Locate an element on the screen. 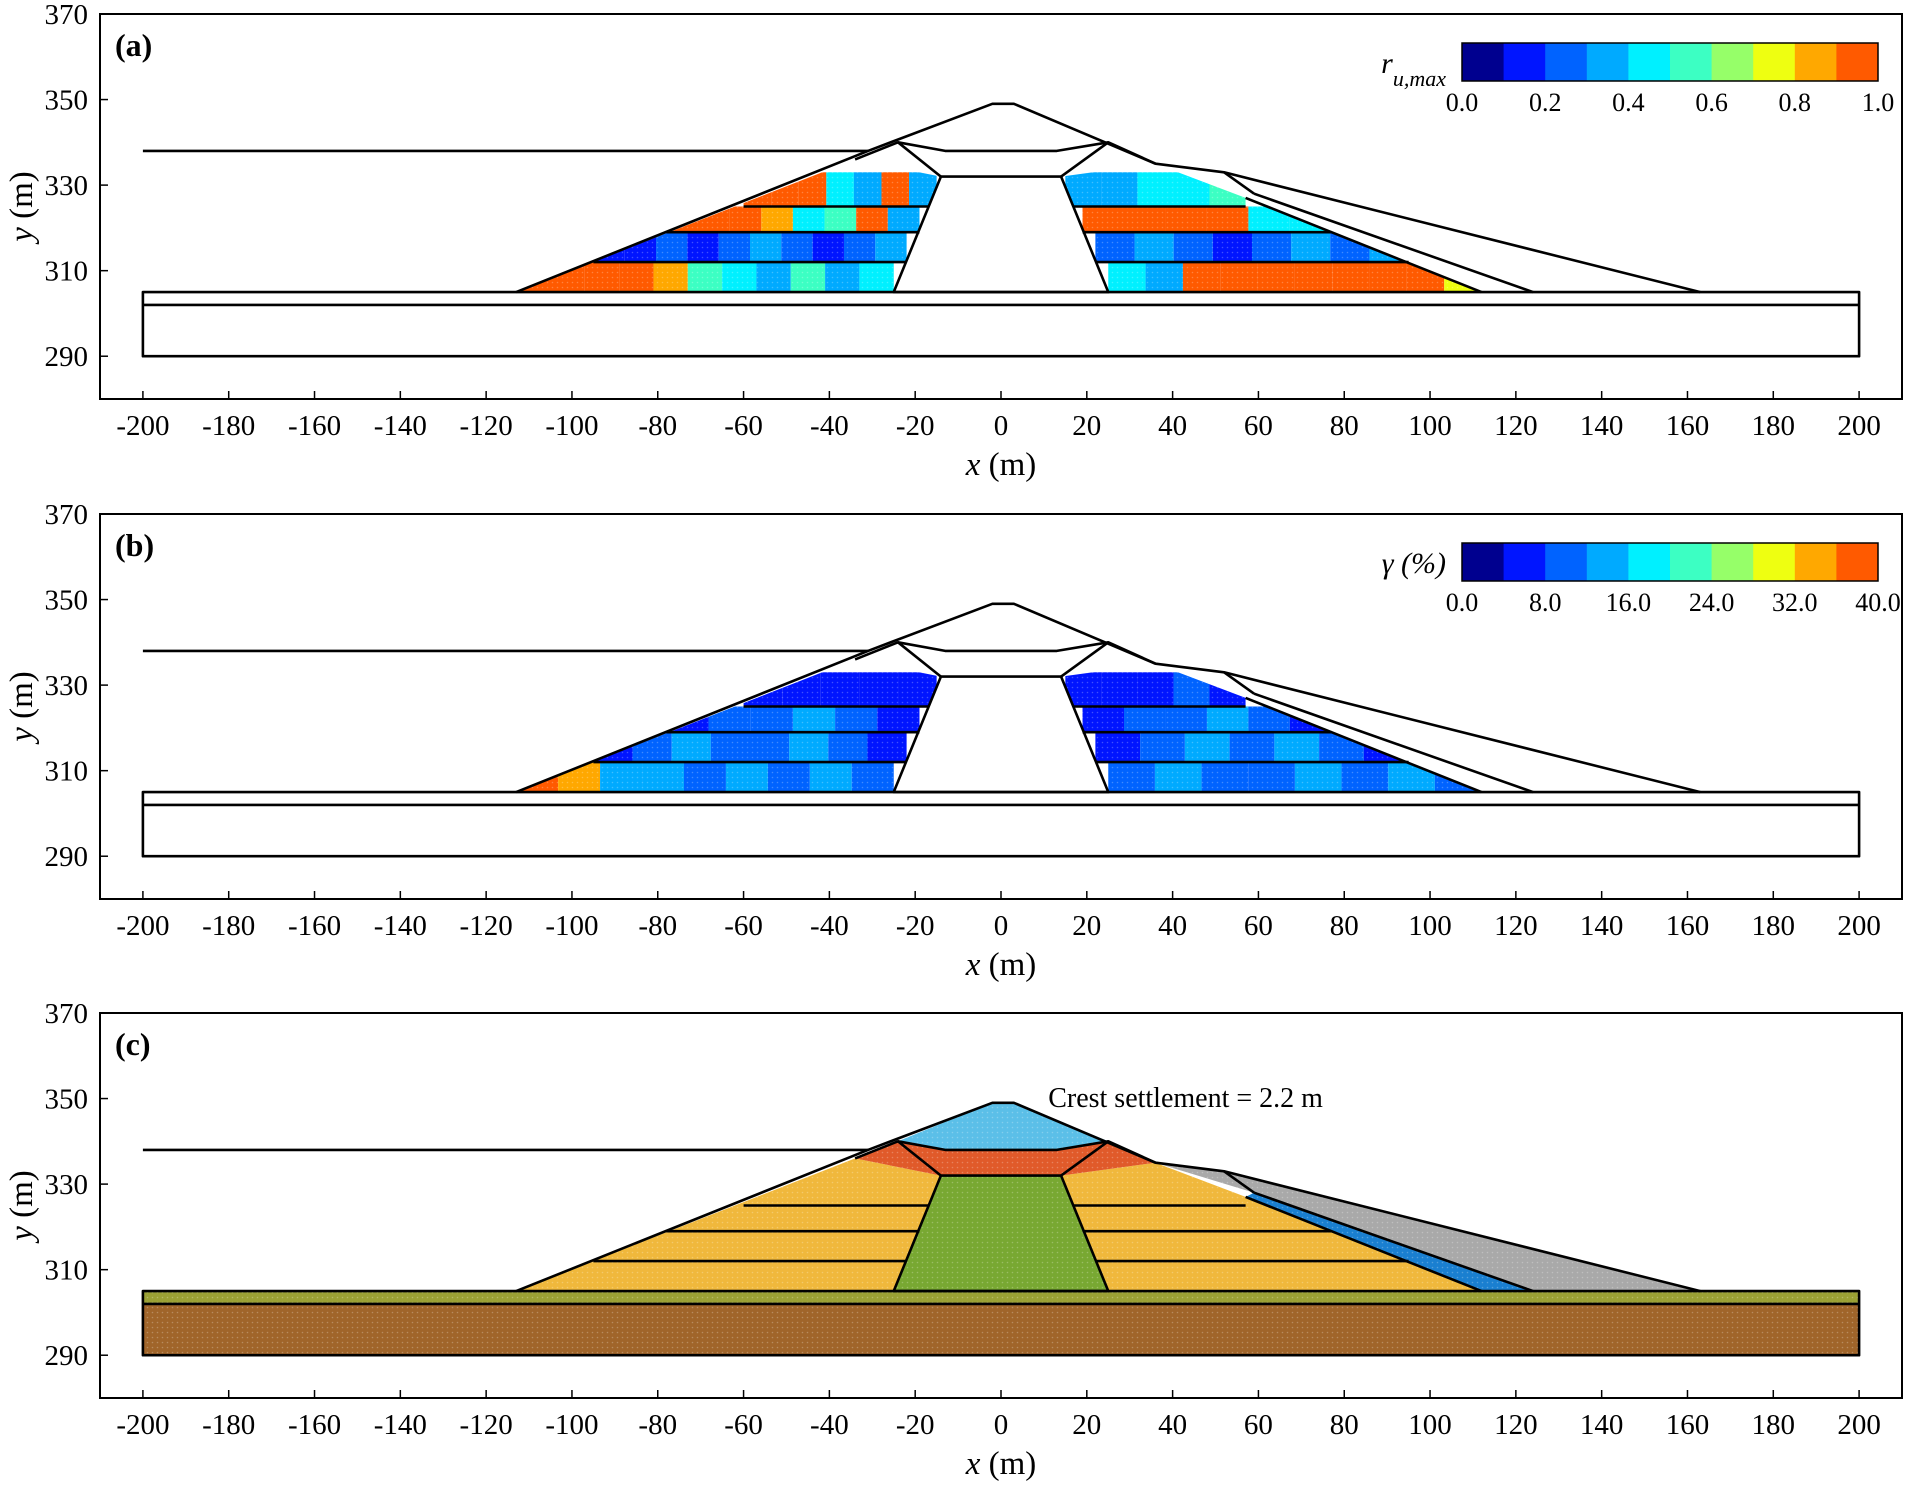 The width and height of the screenshot is (1905, 1489). colorbar: γ (%) 0.0 8.0 16.0 24.0 32.0 40.0 is located at coordinates (1641, 579).